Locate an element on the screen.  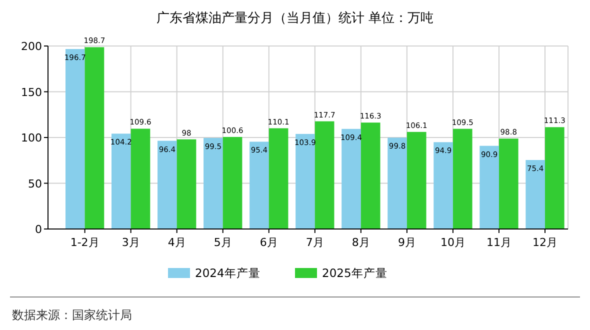
legend-label: 2024年产量 is located at coordinates (227, 273).